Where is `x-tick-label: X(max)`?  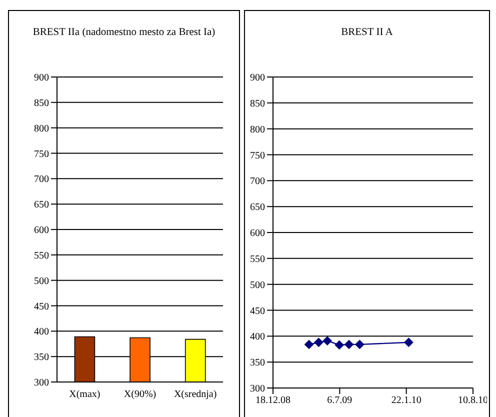
x-tick-label: X(max) is located at coordinates (84, 394).